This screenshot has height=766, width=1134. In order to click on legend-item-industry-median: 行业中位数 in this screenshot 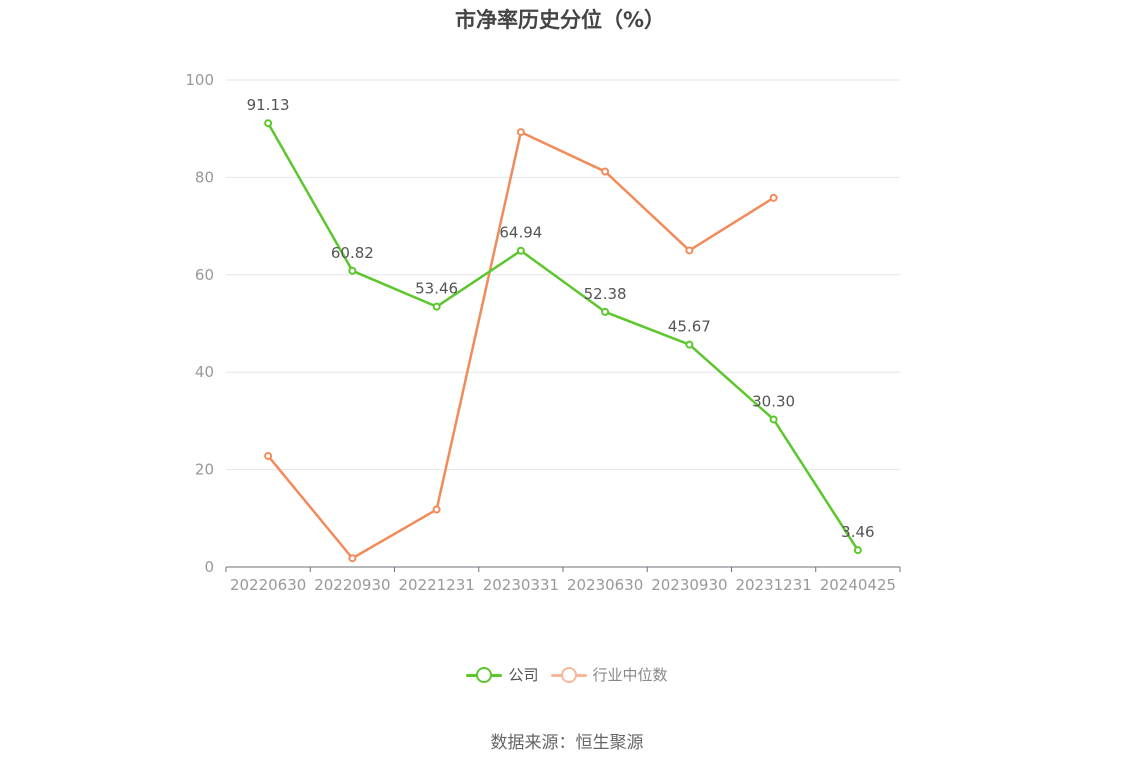, I will do `click(609, 674)`.